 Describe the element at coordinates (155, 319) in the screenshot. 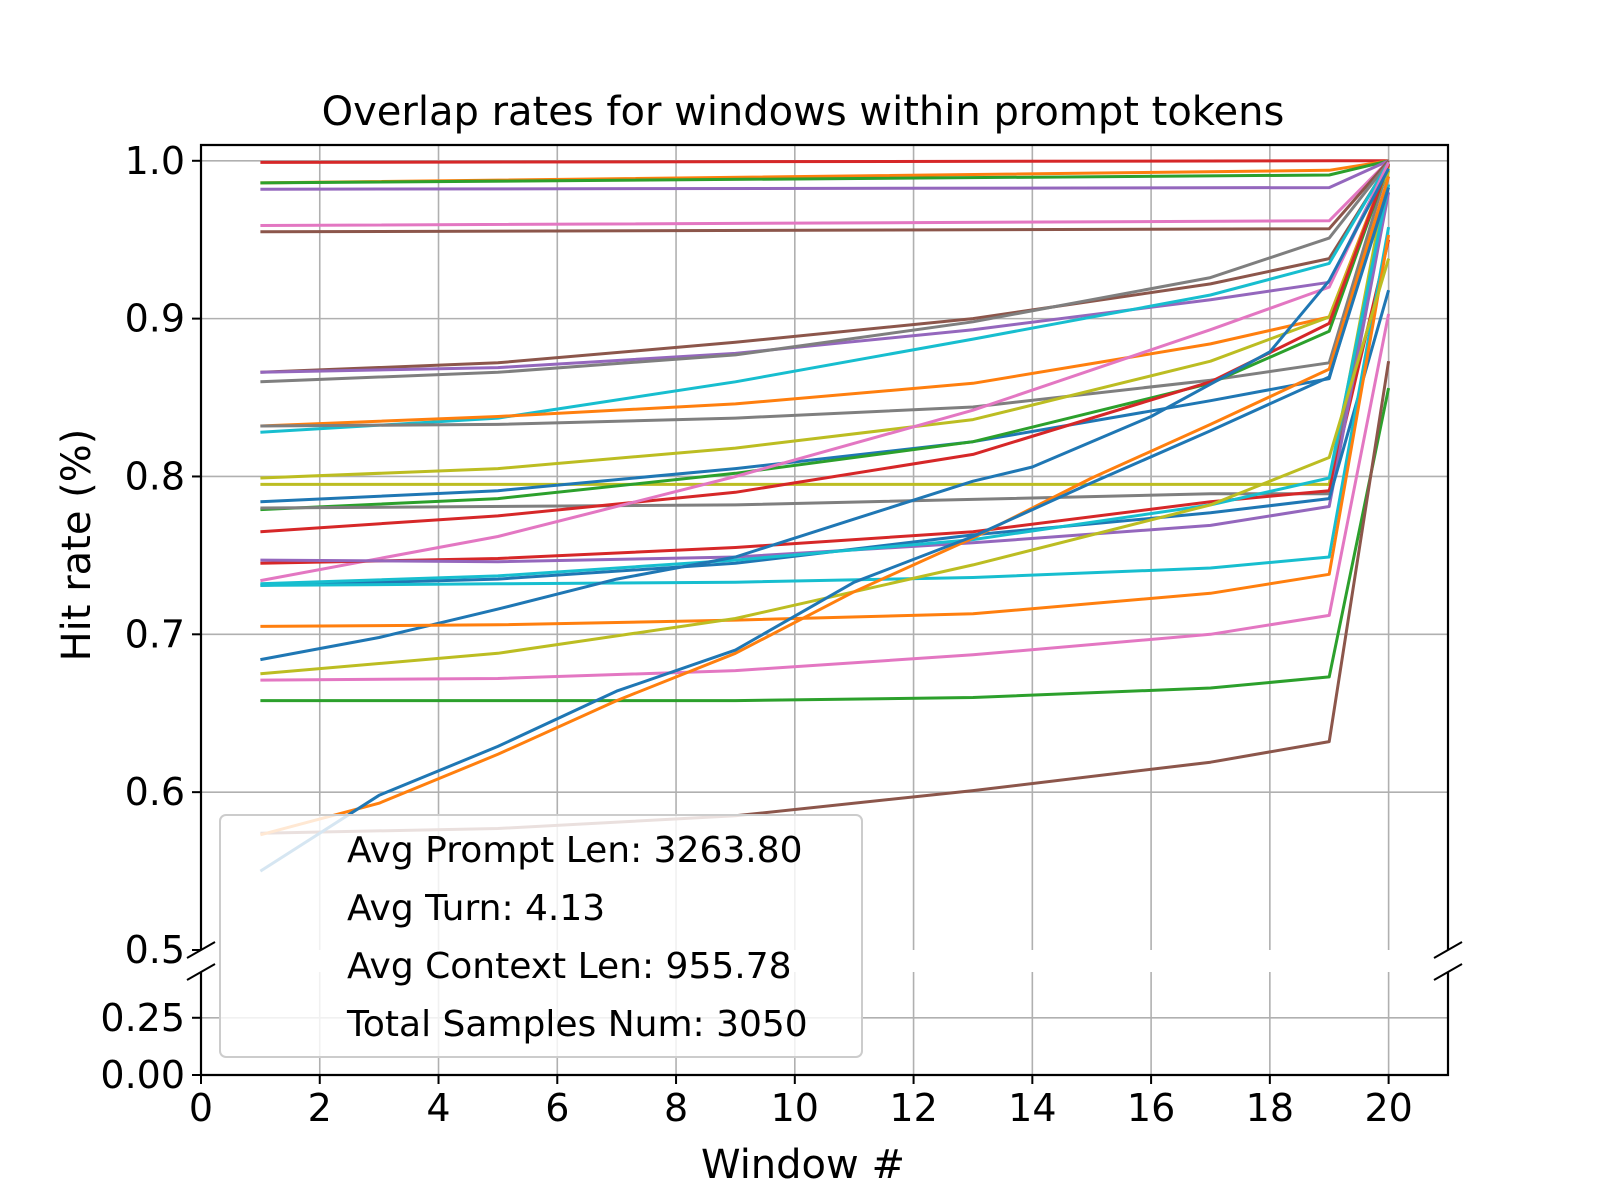

I see `y-tick-label-top: 0.9` at that location.